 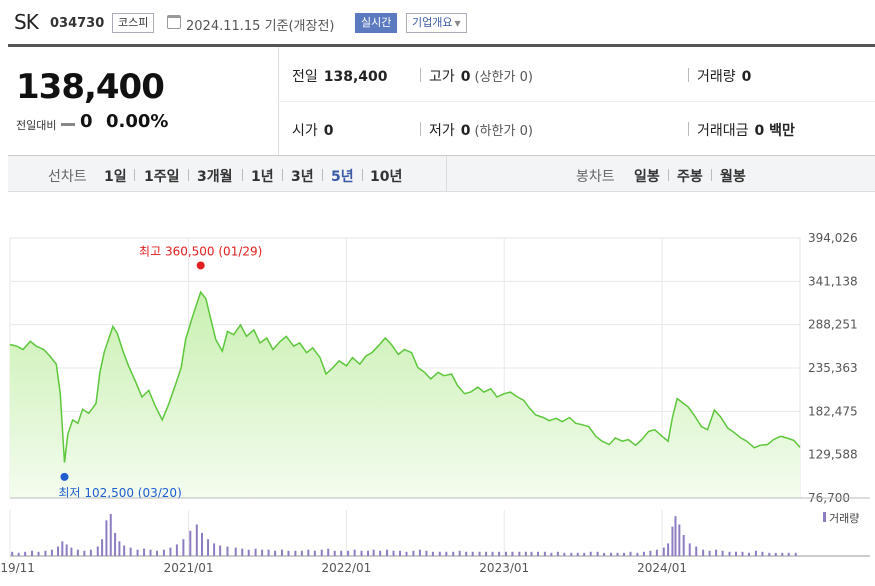 What do you see at coordinates (690, 177) in the screenshot?
I see `candle-weekly: 주봉` at bounding box center [690, 177].